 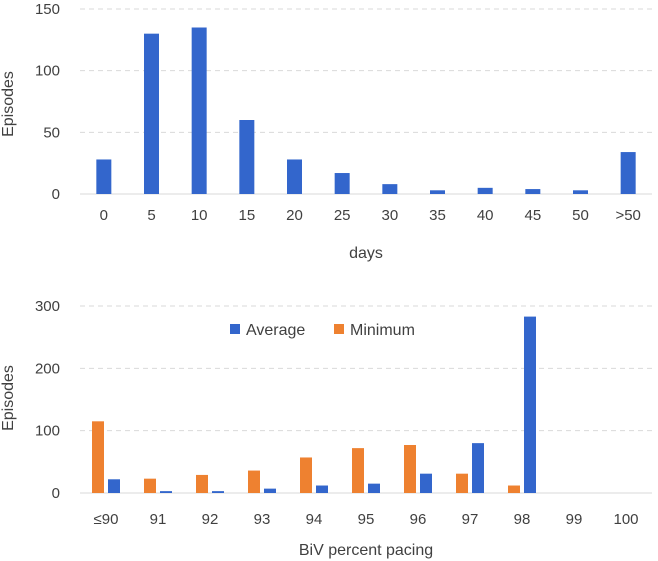 What do you see at coordinates (235, 329) in the screenshot?
I see `legend-swatch-average` at bounding box center [235, 329].